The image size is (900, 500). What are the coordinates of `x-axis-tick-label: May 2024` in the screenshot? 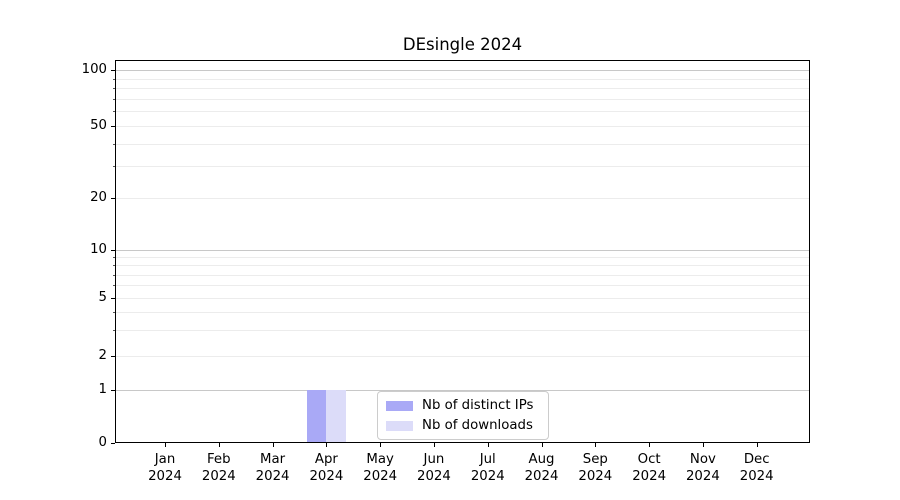 It's located at (380, 468).